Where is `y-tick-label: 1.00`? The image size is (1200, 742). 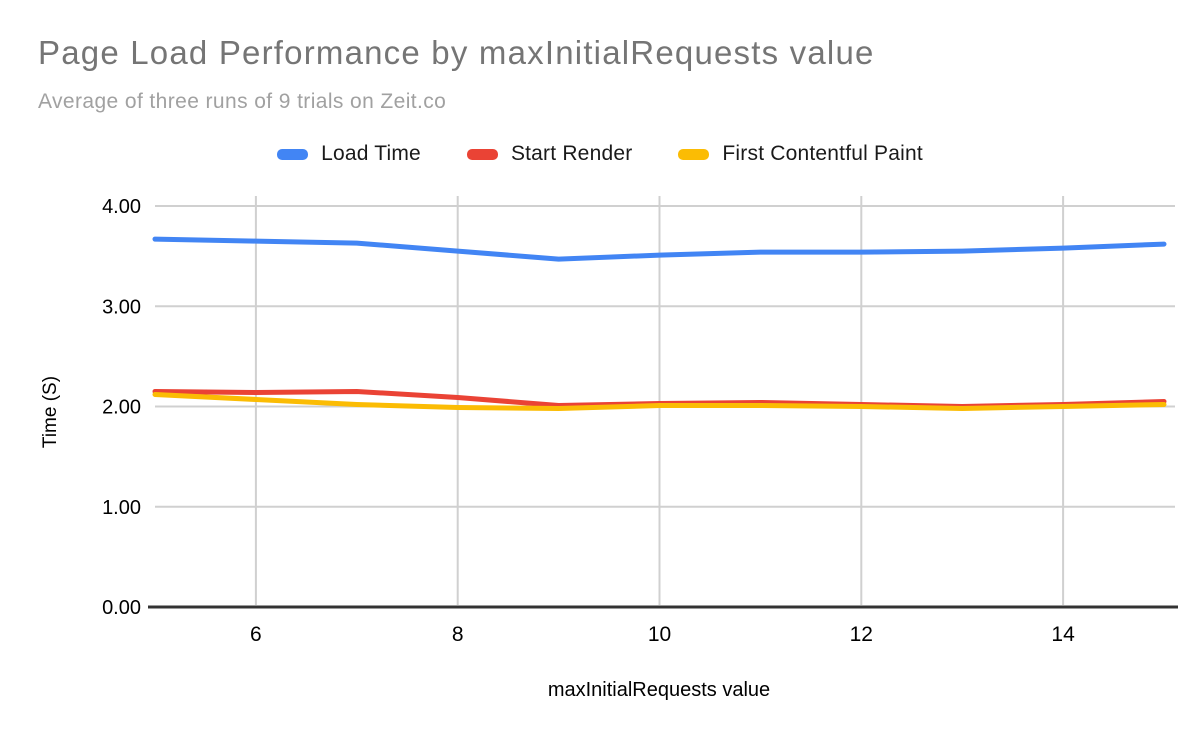 y-tick-label: 1.00 is located at coordinates (121, 508).